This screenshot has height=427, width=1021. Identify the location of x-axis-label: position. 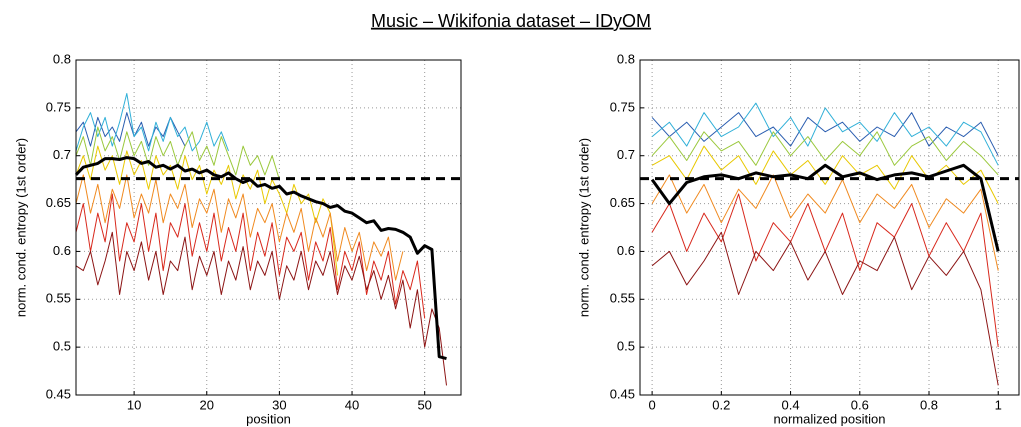
(268, 418).